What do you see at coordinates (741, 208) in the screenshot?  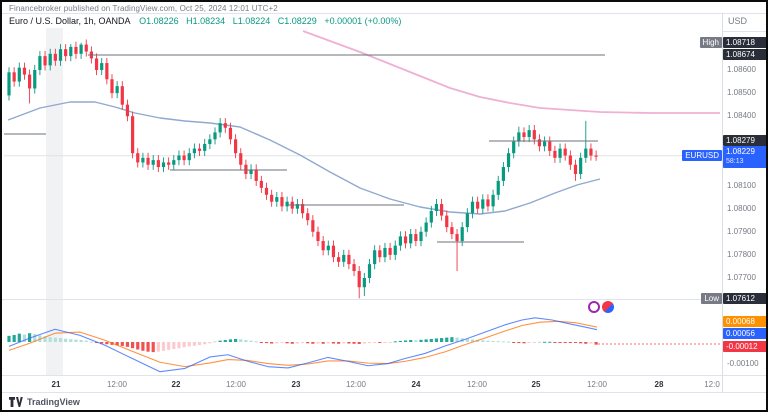 I see `price-axis-tick: 1.08000` at bounding box center [741, 208].